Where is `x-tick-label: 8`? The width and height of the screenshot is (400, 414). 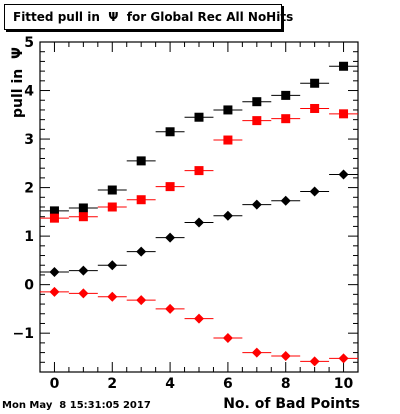
x-tick-label: 8 is located at coordinates (286, 384).